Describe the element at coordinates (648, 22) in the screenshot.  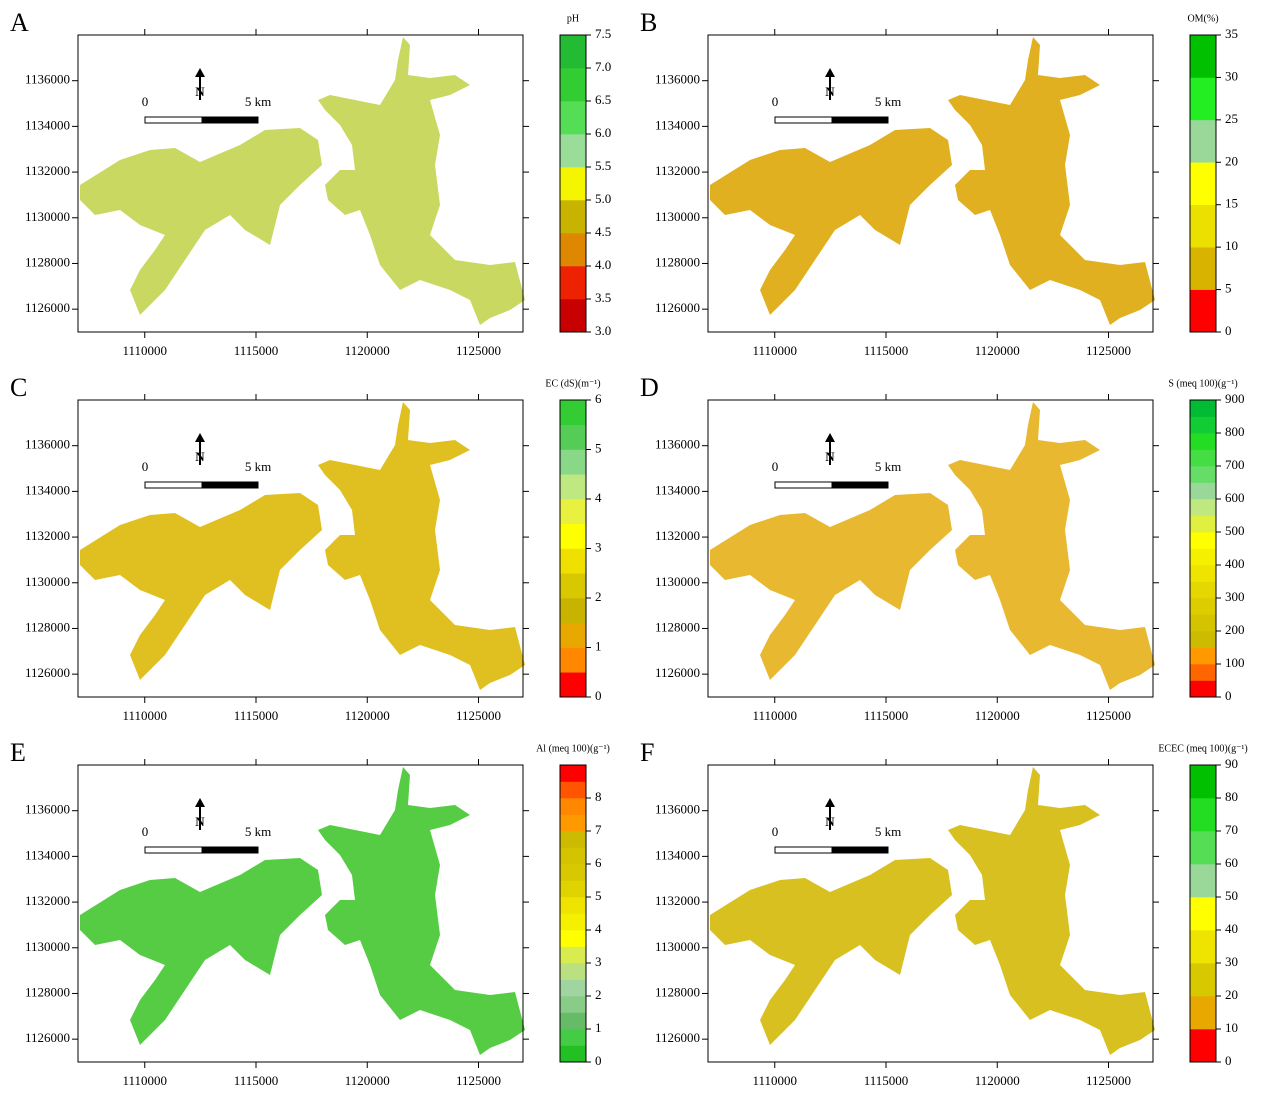
I see `panel-letter: B` at that location.